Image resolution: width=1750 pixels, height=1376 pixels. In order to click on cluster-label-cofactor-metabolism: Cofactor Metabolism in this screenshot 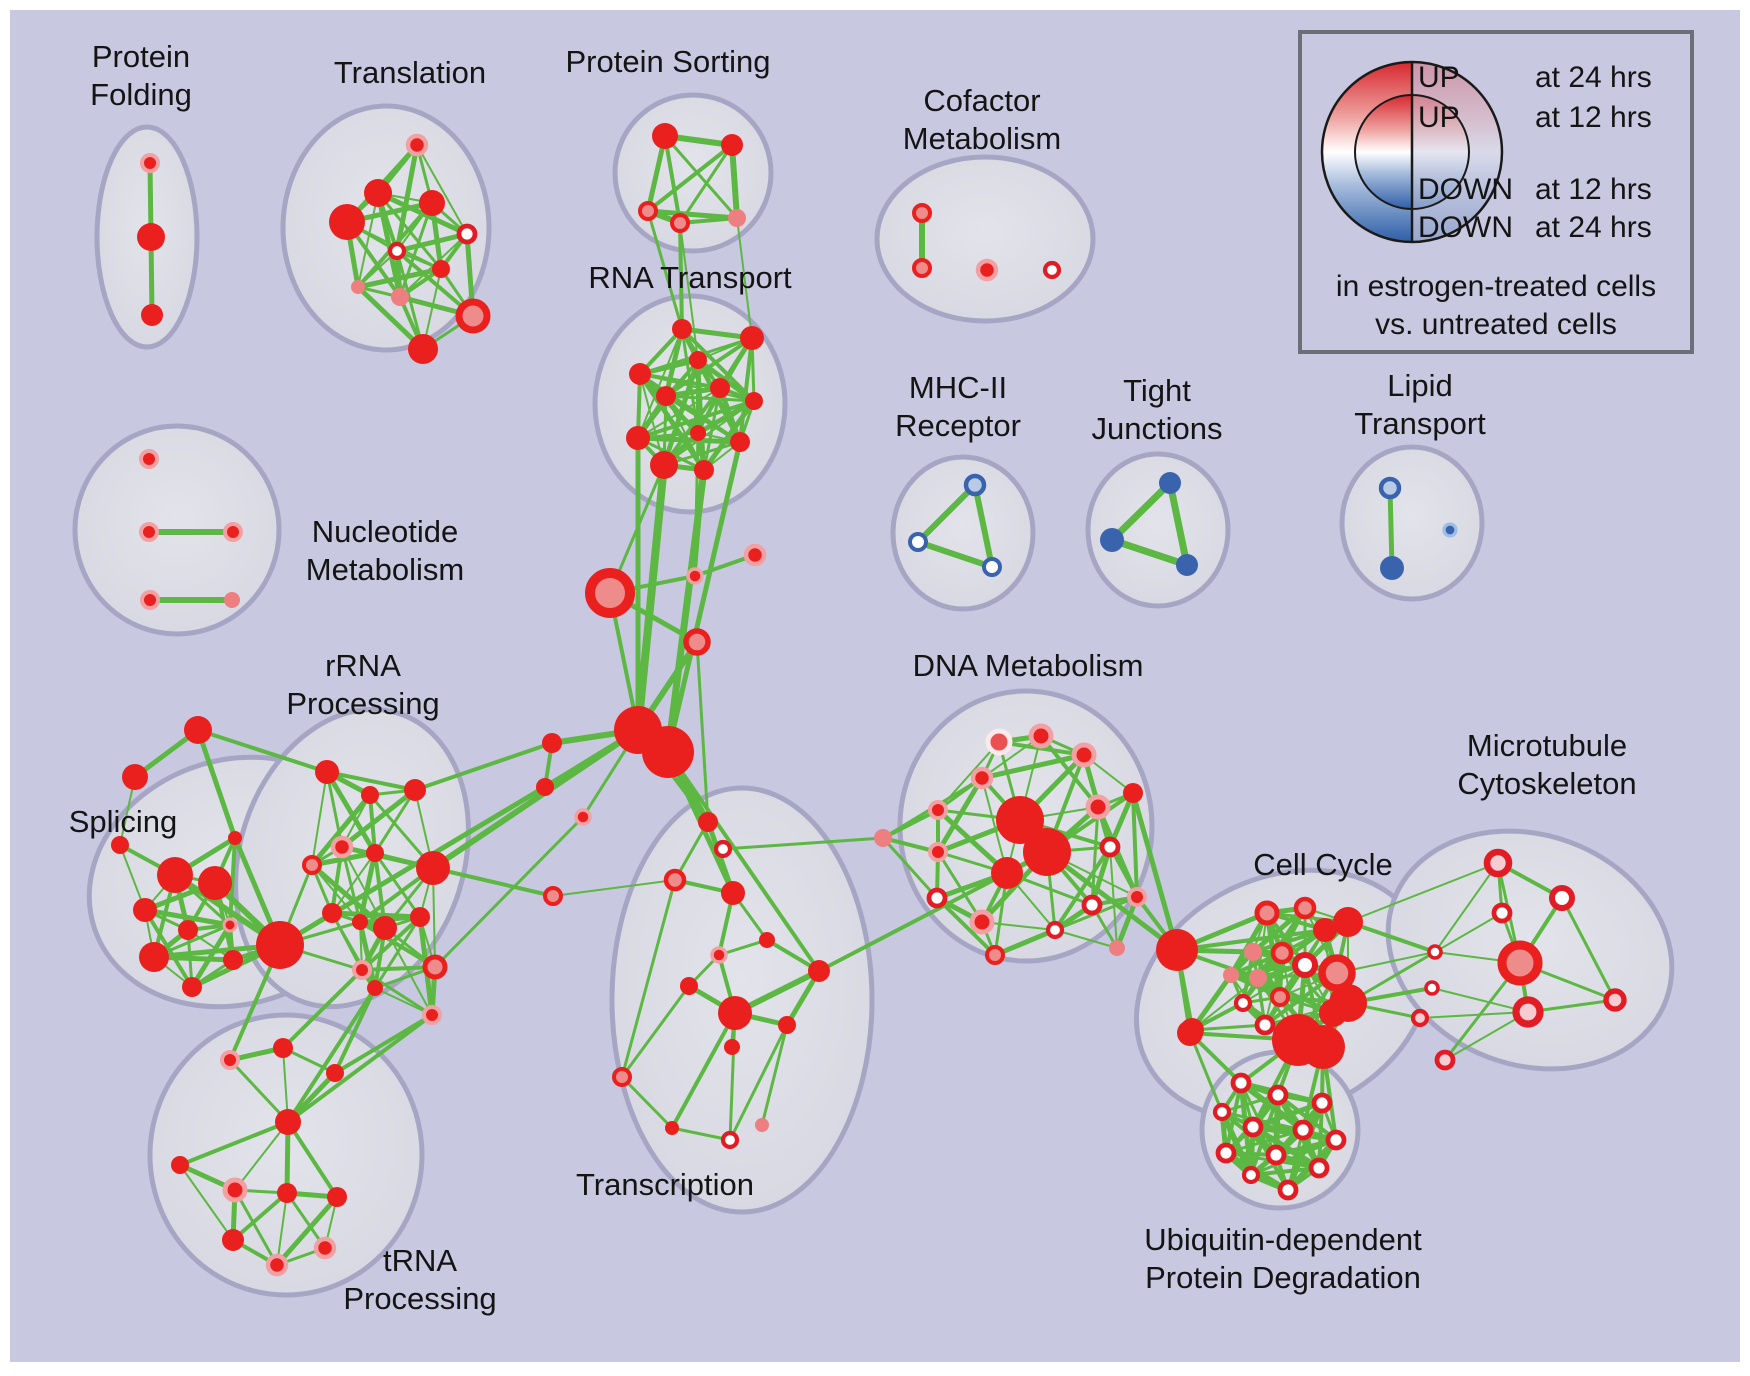, I will do `click(982, 119)`.